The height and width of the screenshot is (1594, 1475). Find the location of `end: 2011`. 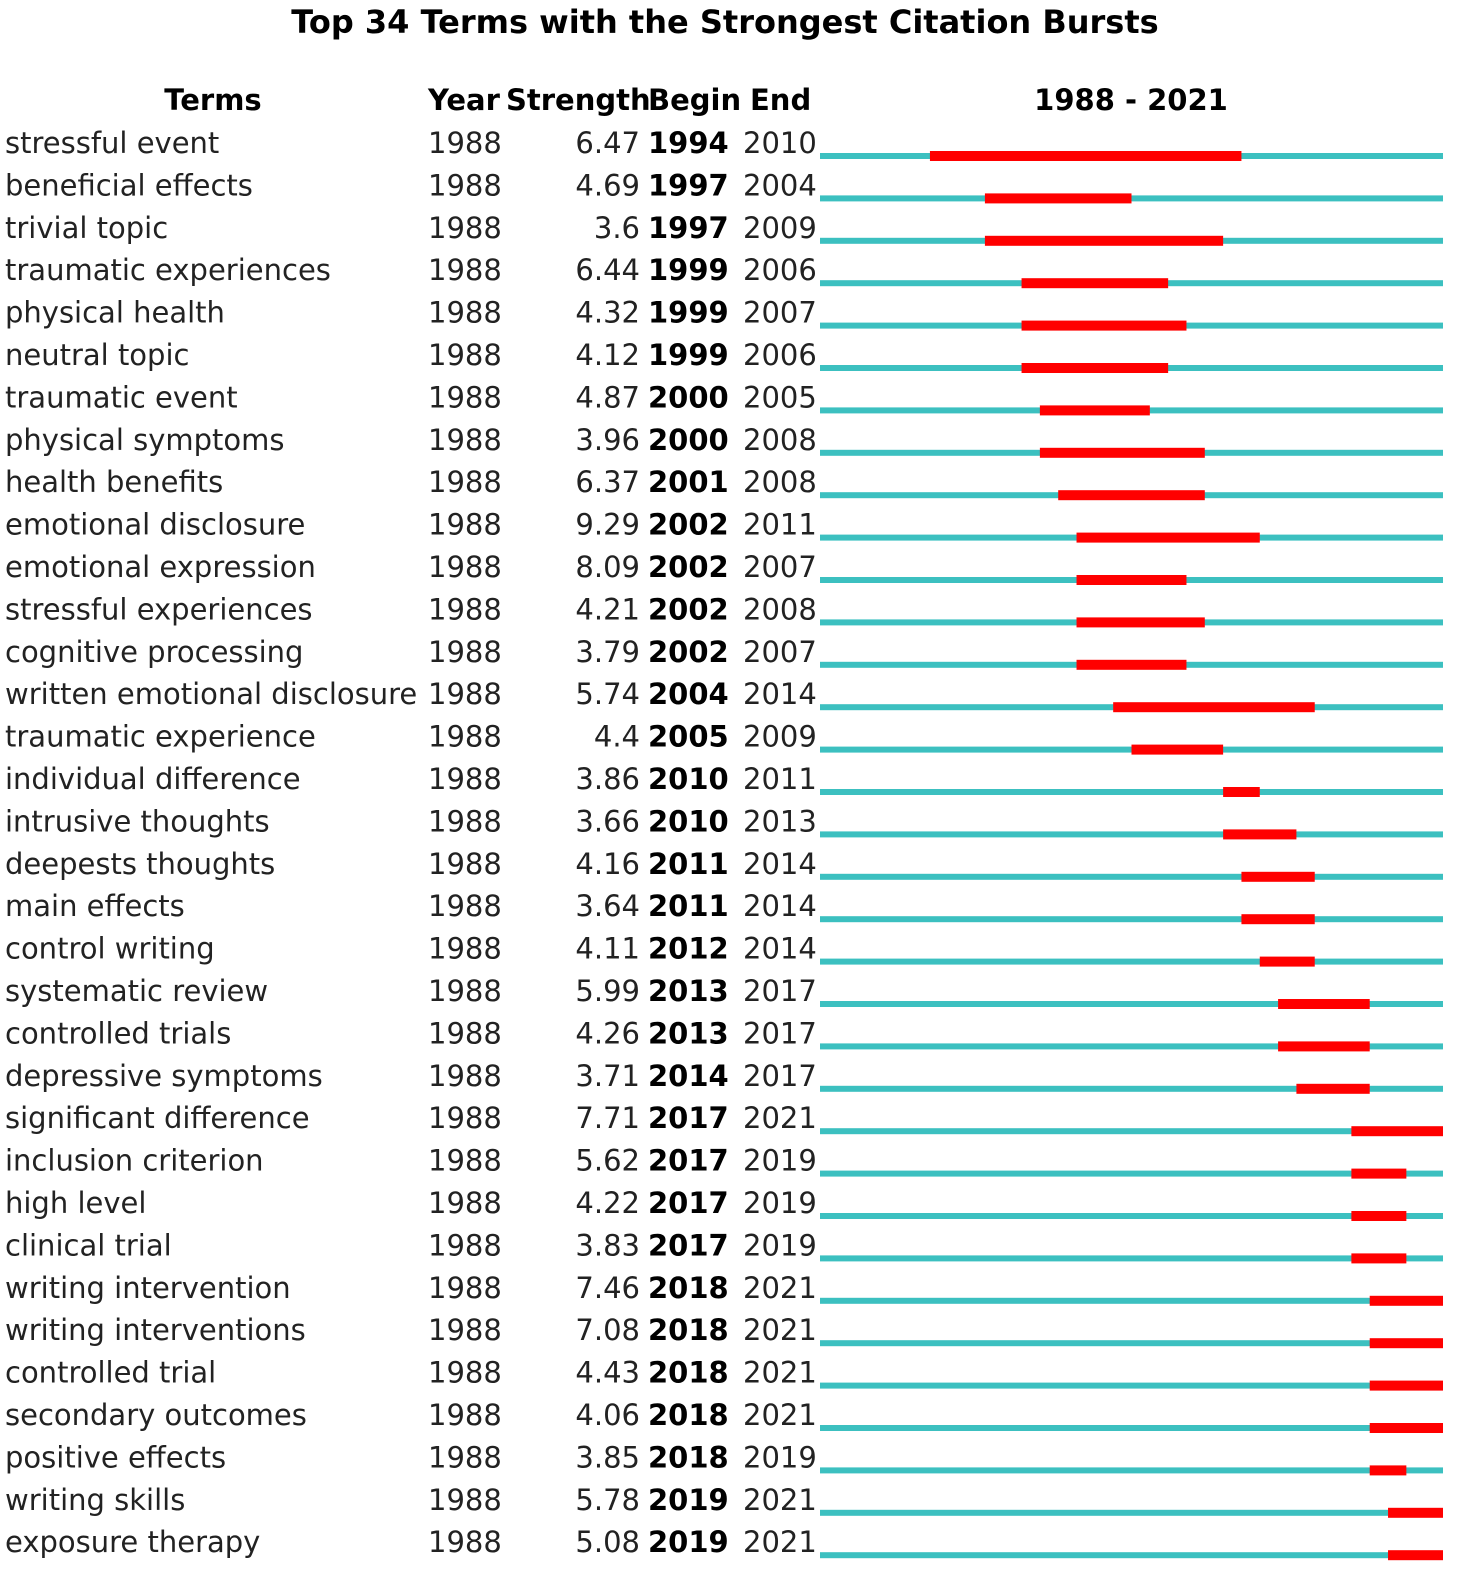

end: 2011 is located at coordinates (780, 779).